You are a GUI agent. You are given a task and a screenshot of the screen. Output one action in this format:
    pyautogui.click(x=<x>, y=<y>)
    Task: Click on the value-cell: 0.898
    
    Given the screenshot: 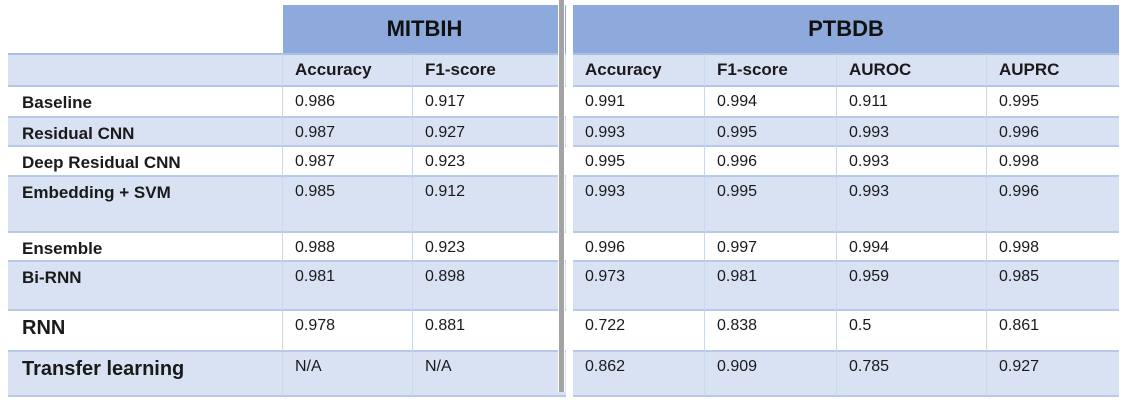 What is the action you would take?
    pyautogui.click(x=489, y=286)
    